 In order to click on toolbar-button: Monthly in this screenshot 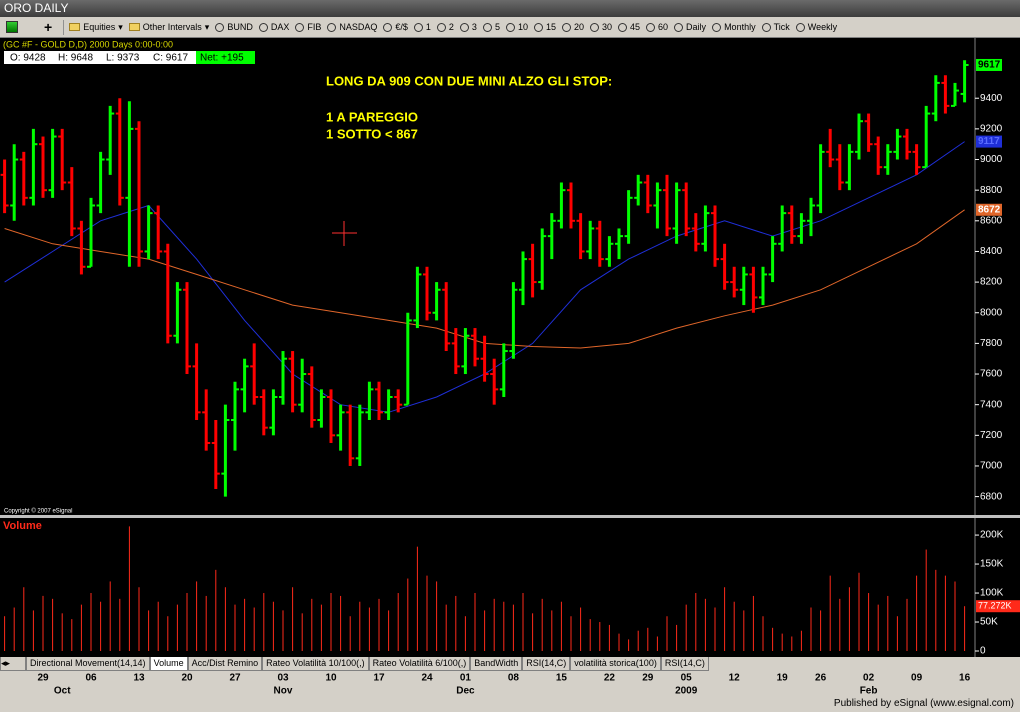, I will do `click(734, 27)`.